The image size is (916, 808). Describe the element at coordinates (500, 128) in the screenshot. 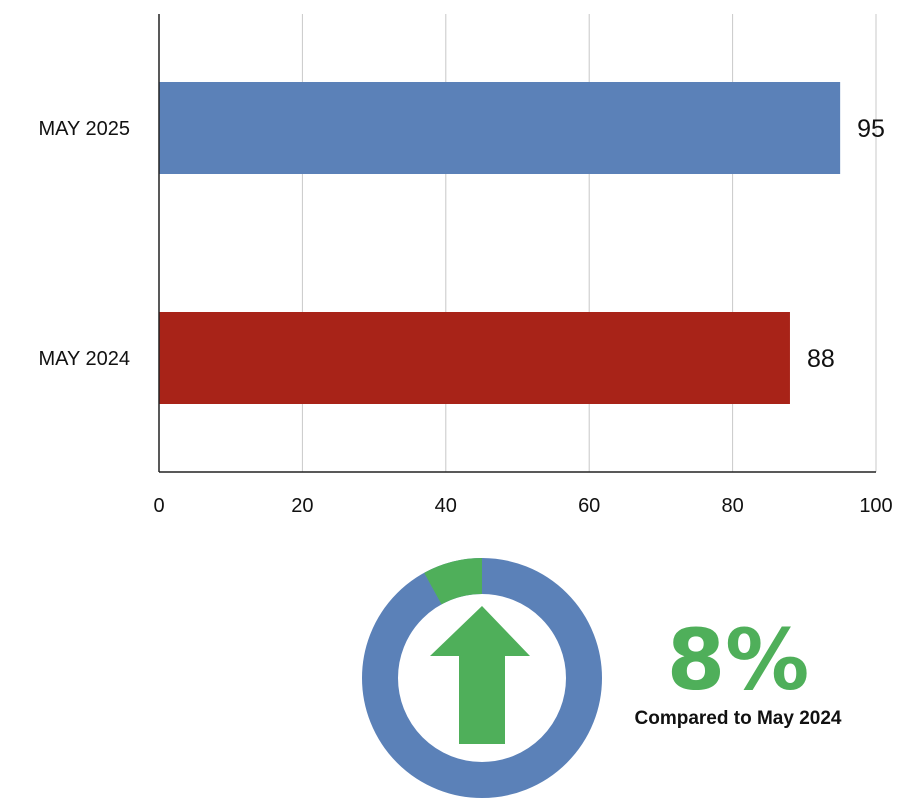

I see `bar-may-2025` at that location.